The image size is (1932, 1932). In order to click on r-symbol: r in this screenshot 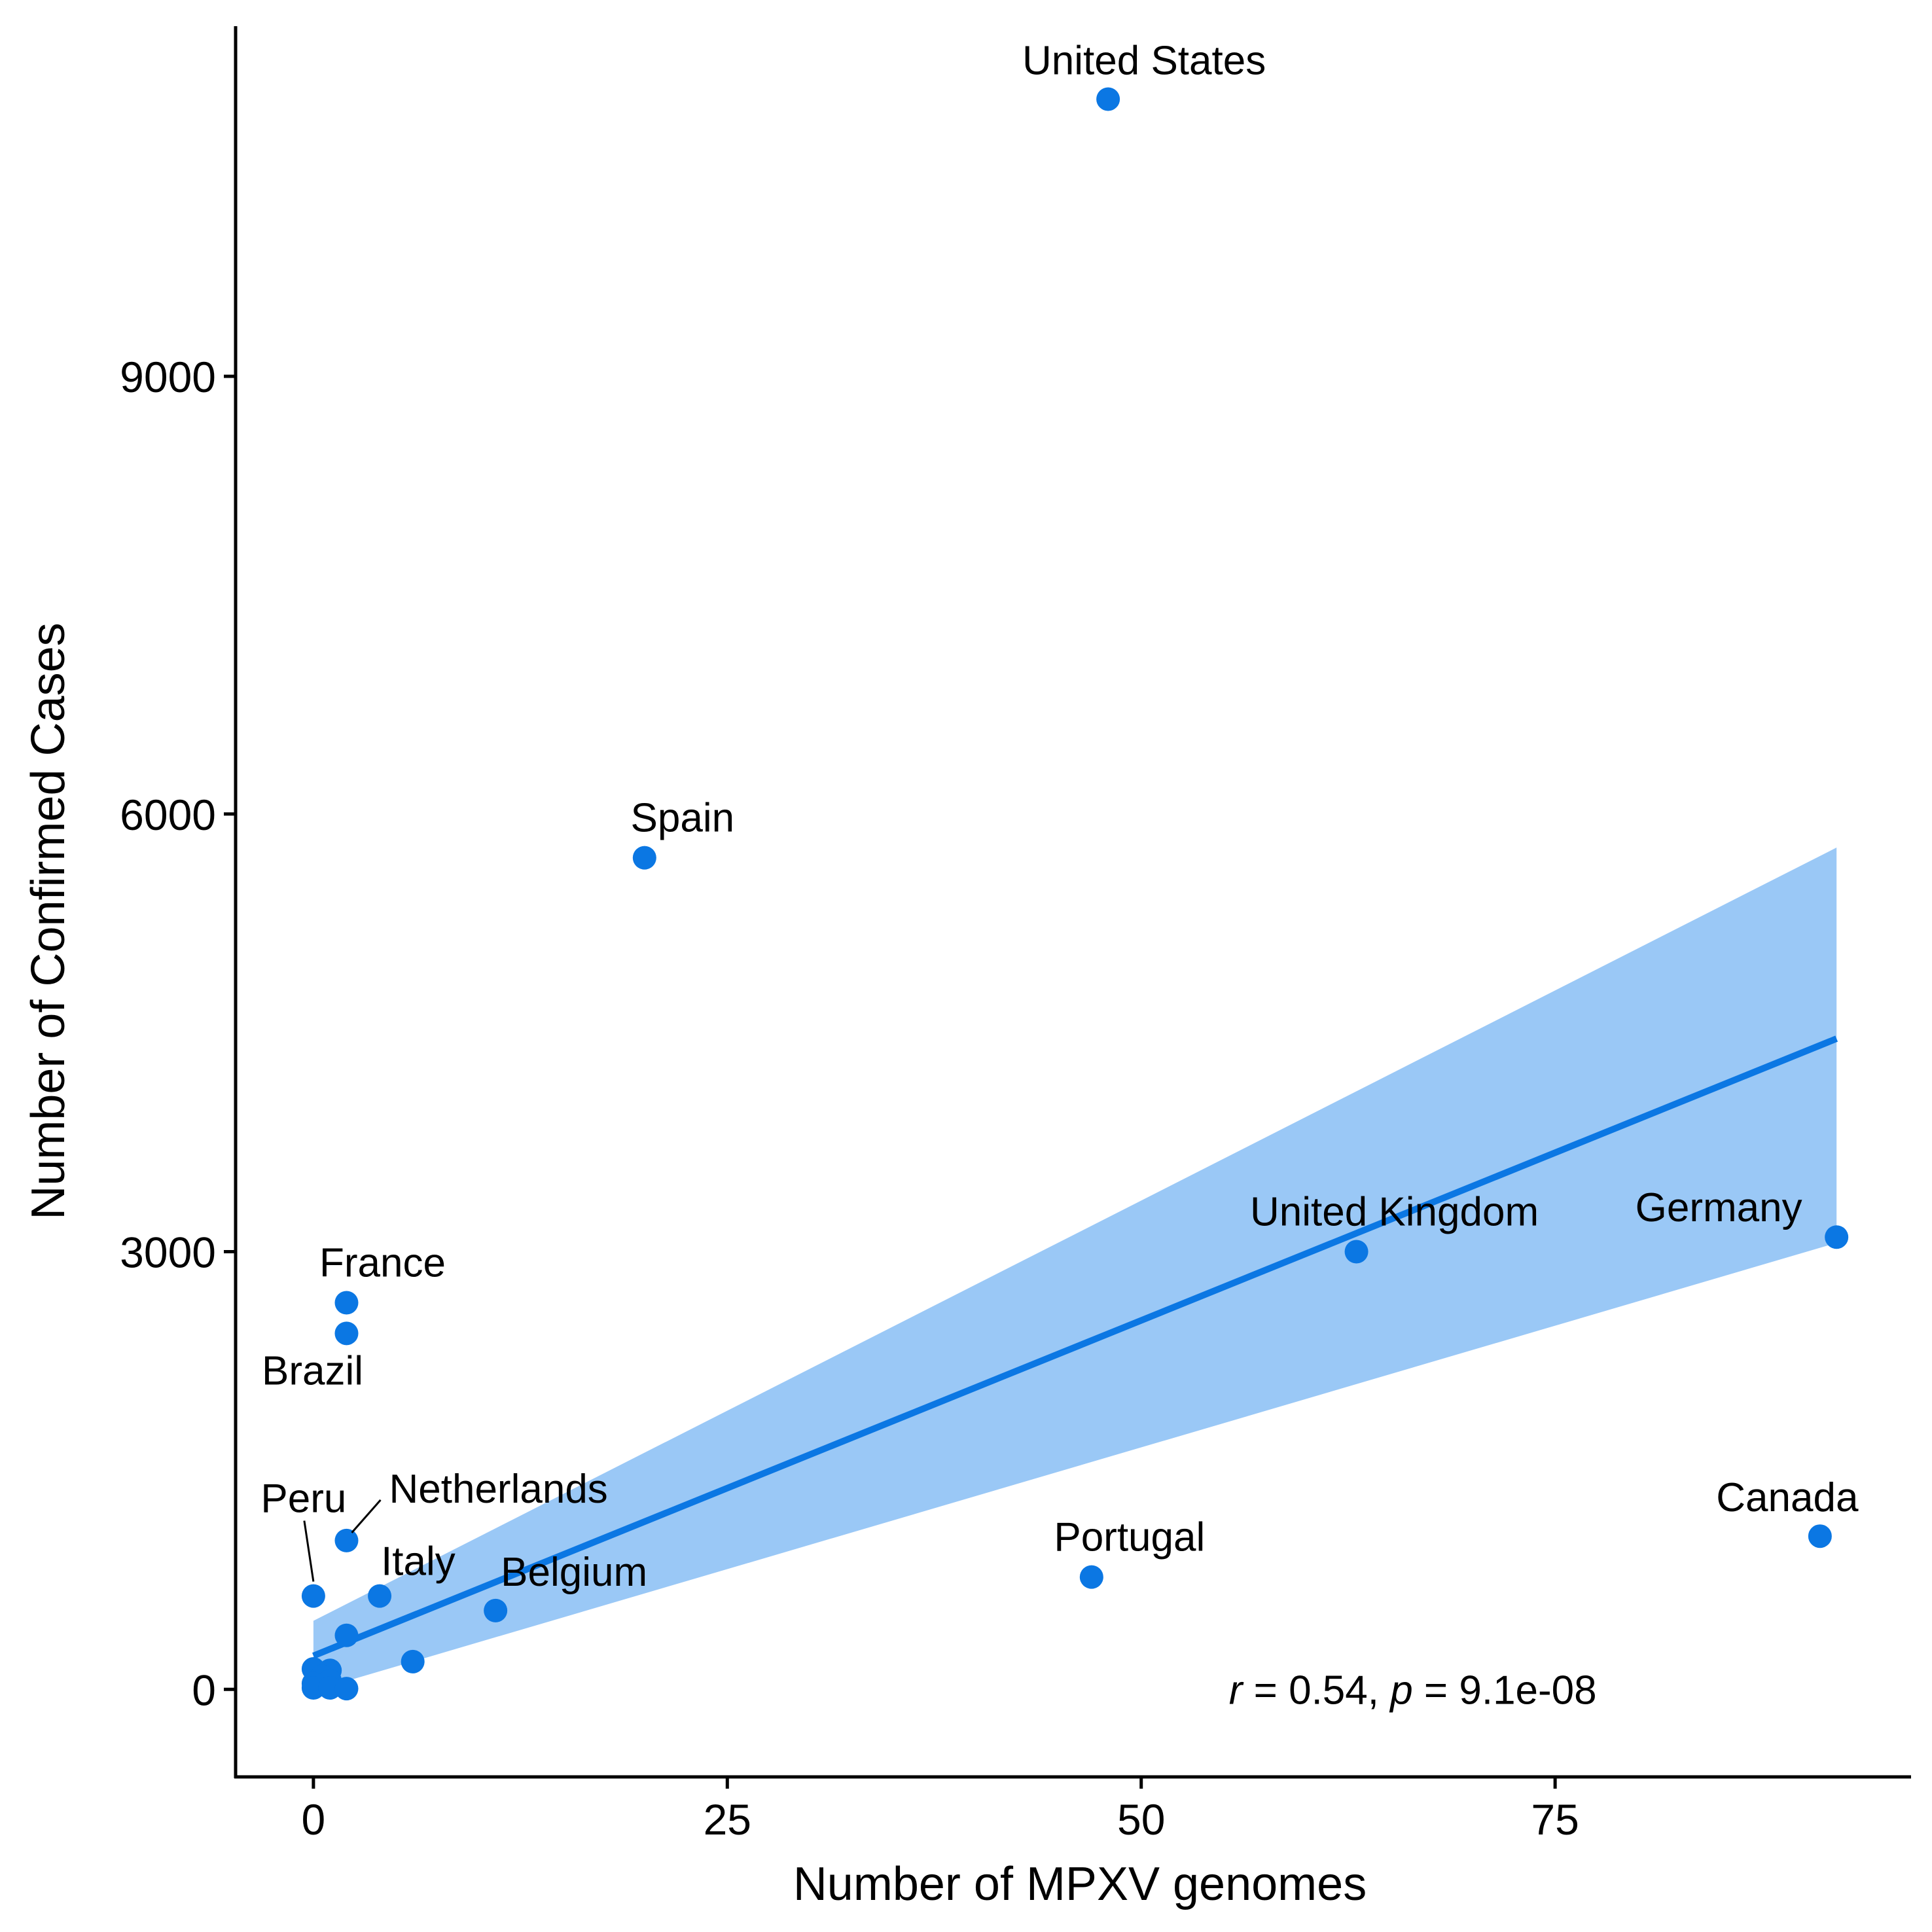, I will do `click(1236, 1690)`.